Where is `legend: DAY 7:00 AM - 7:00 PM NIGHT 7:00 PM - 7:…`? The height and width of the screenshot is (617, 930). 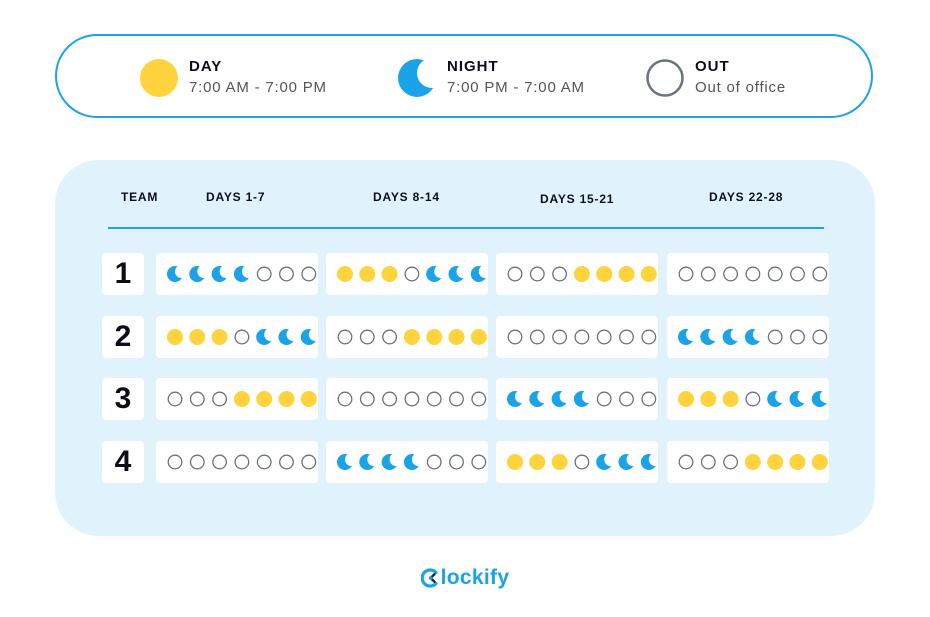
legend: DAY 7:00 AM - 7:00 PM NIGHT 7:00 PM - 7:… is located at coordinates (464, 76).